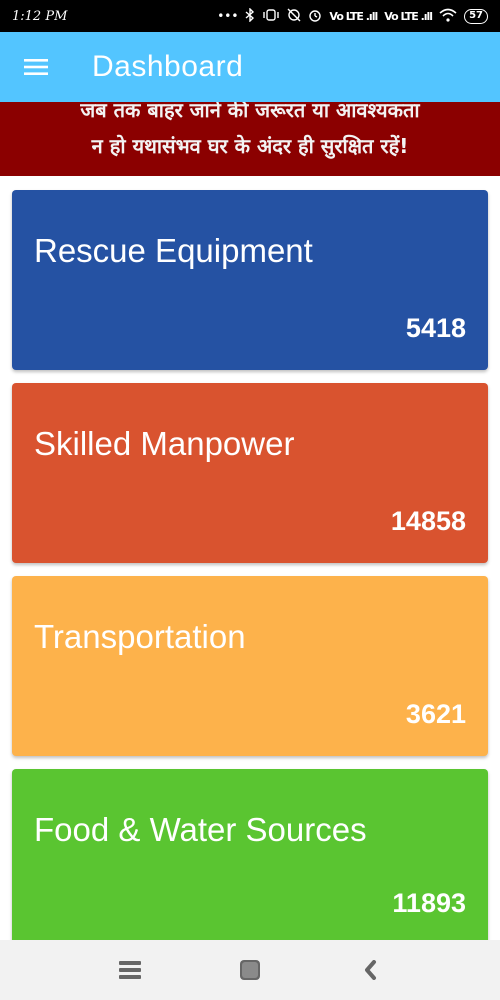  I want to click on recent-apps-icon, so click(130, 970).